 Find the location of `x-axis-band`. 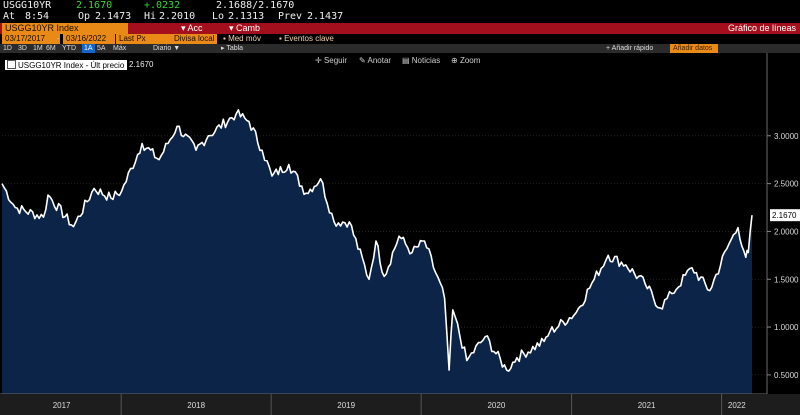

x-axis-band is located at coordinates (400, 404).